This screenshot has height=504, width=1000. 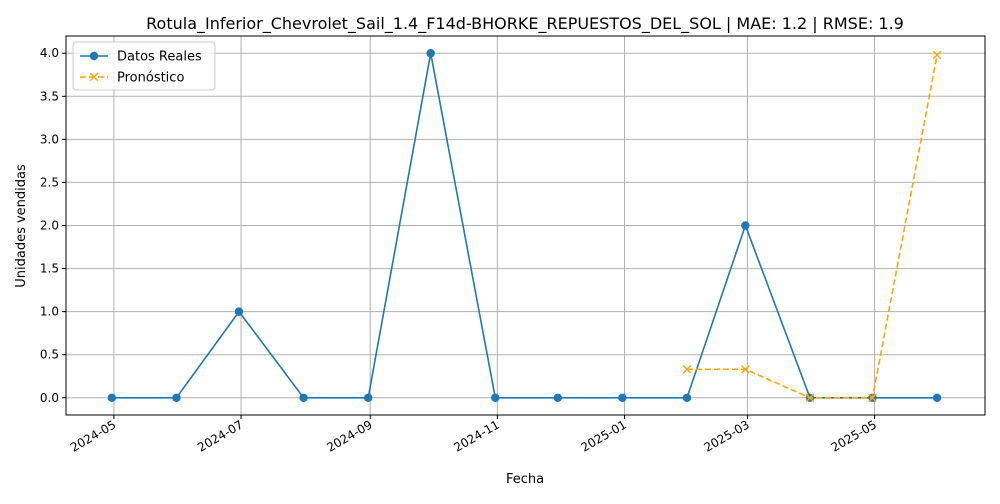 I want to click on y-tick-label: 3.5, so click(x=49, y=96).